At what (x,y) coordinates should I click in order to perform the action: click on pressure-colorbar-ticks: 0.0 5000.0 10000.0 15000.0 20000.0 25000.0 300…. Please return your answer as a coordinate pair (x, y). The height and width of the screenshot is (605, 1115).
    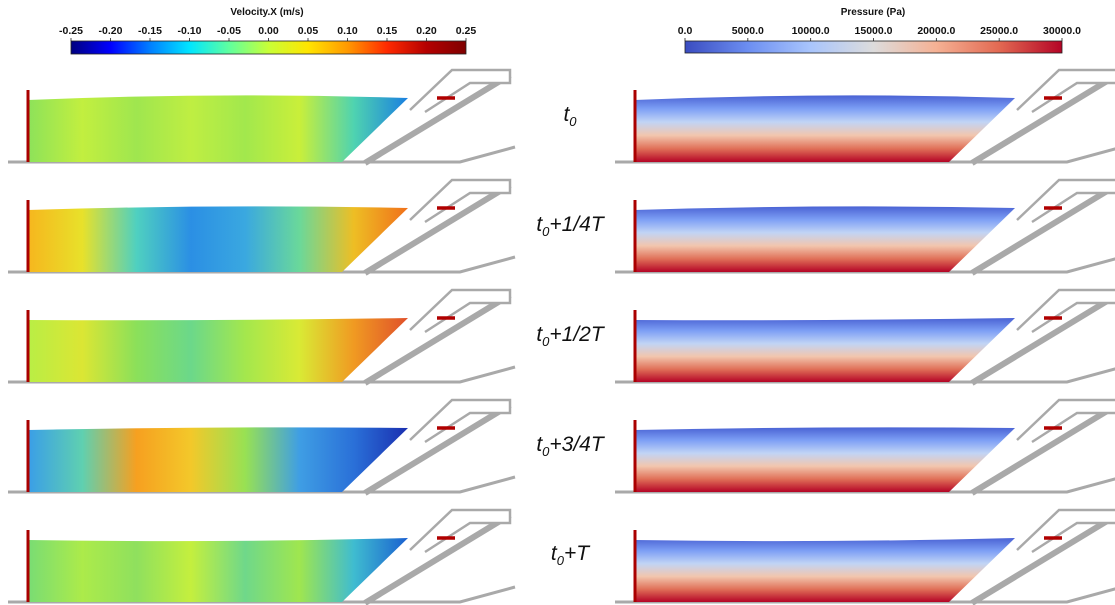
    Looking at the image, I should click on (879, 33).